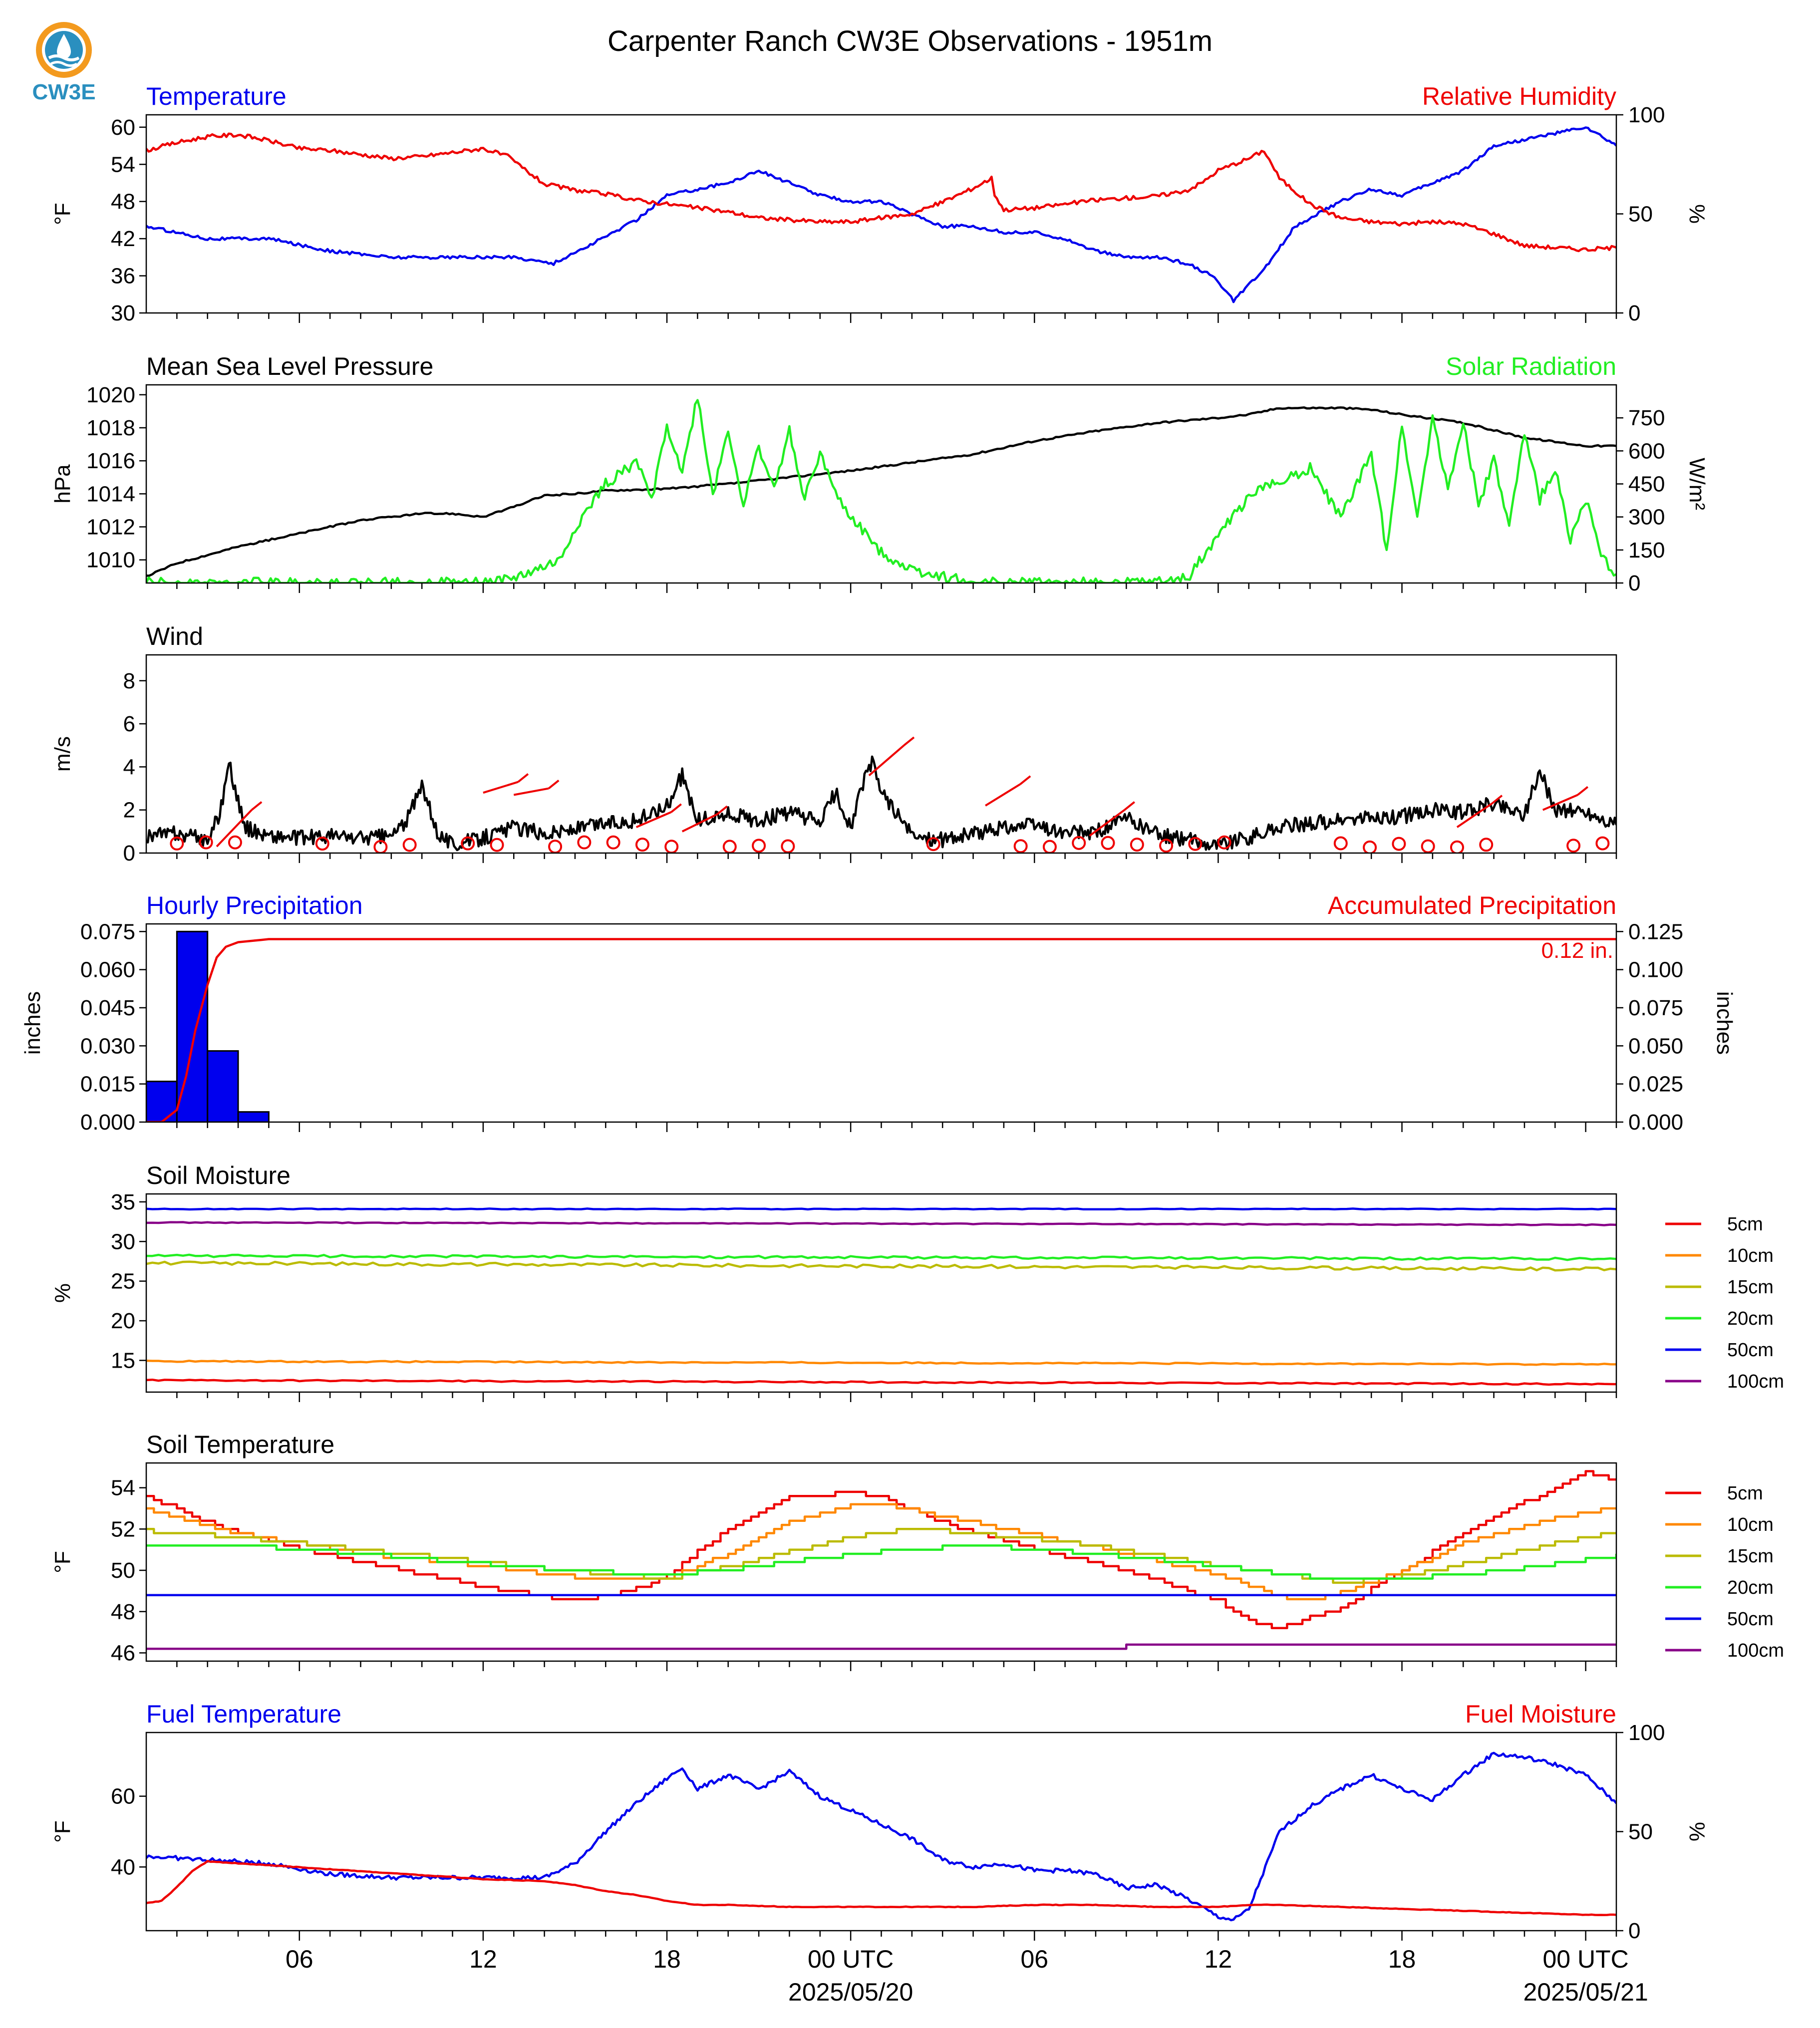 The height and width of the screenshot is (2028, 1820). Describe the element at coordinates (881, 1382) in the screenshot. I see `series-line-5cm` at that location.